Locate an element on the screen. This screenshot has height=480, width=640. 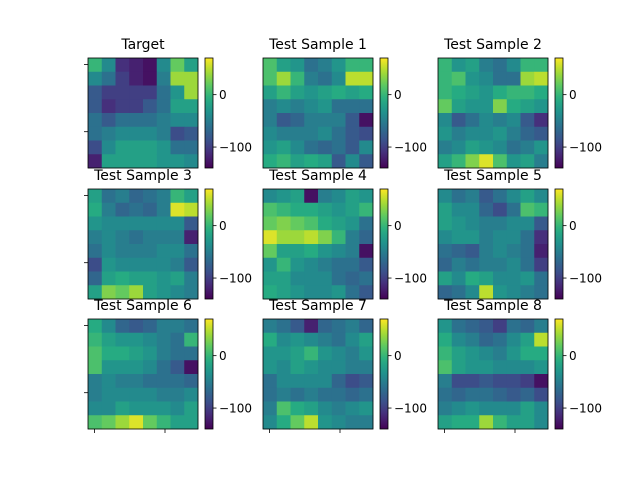
subplot-title: Test Sample 4 is located at coordinates (317, 176).